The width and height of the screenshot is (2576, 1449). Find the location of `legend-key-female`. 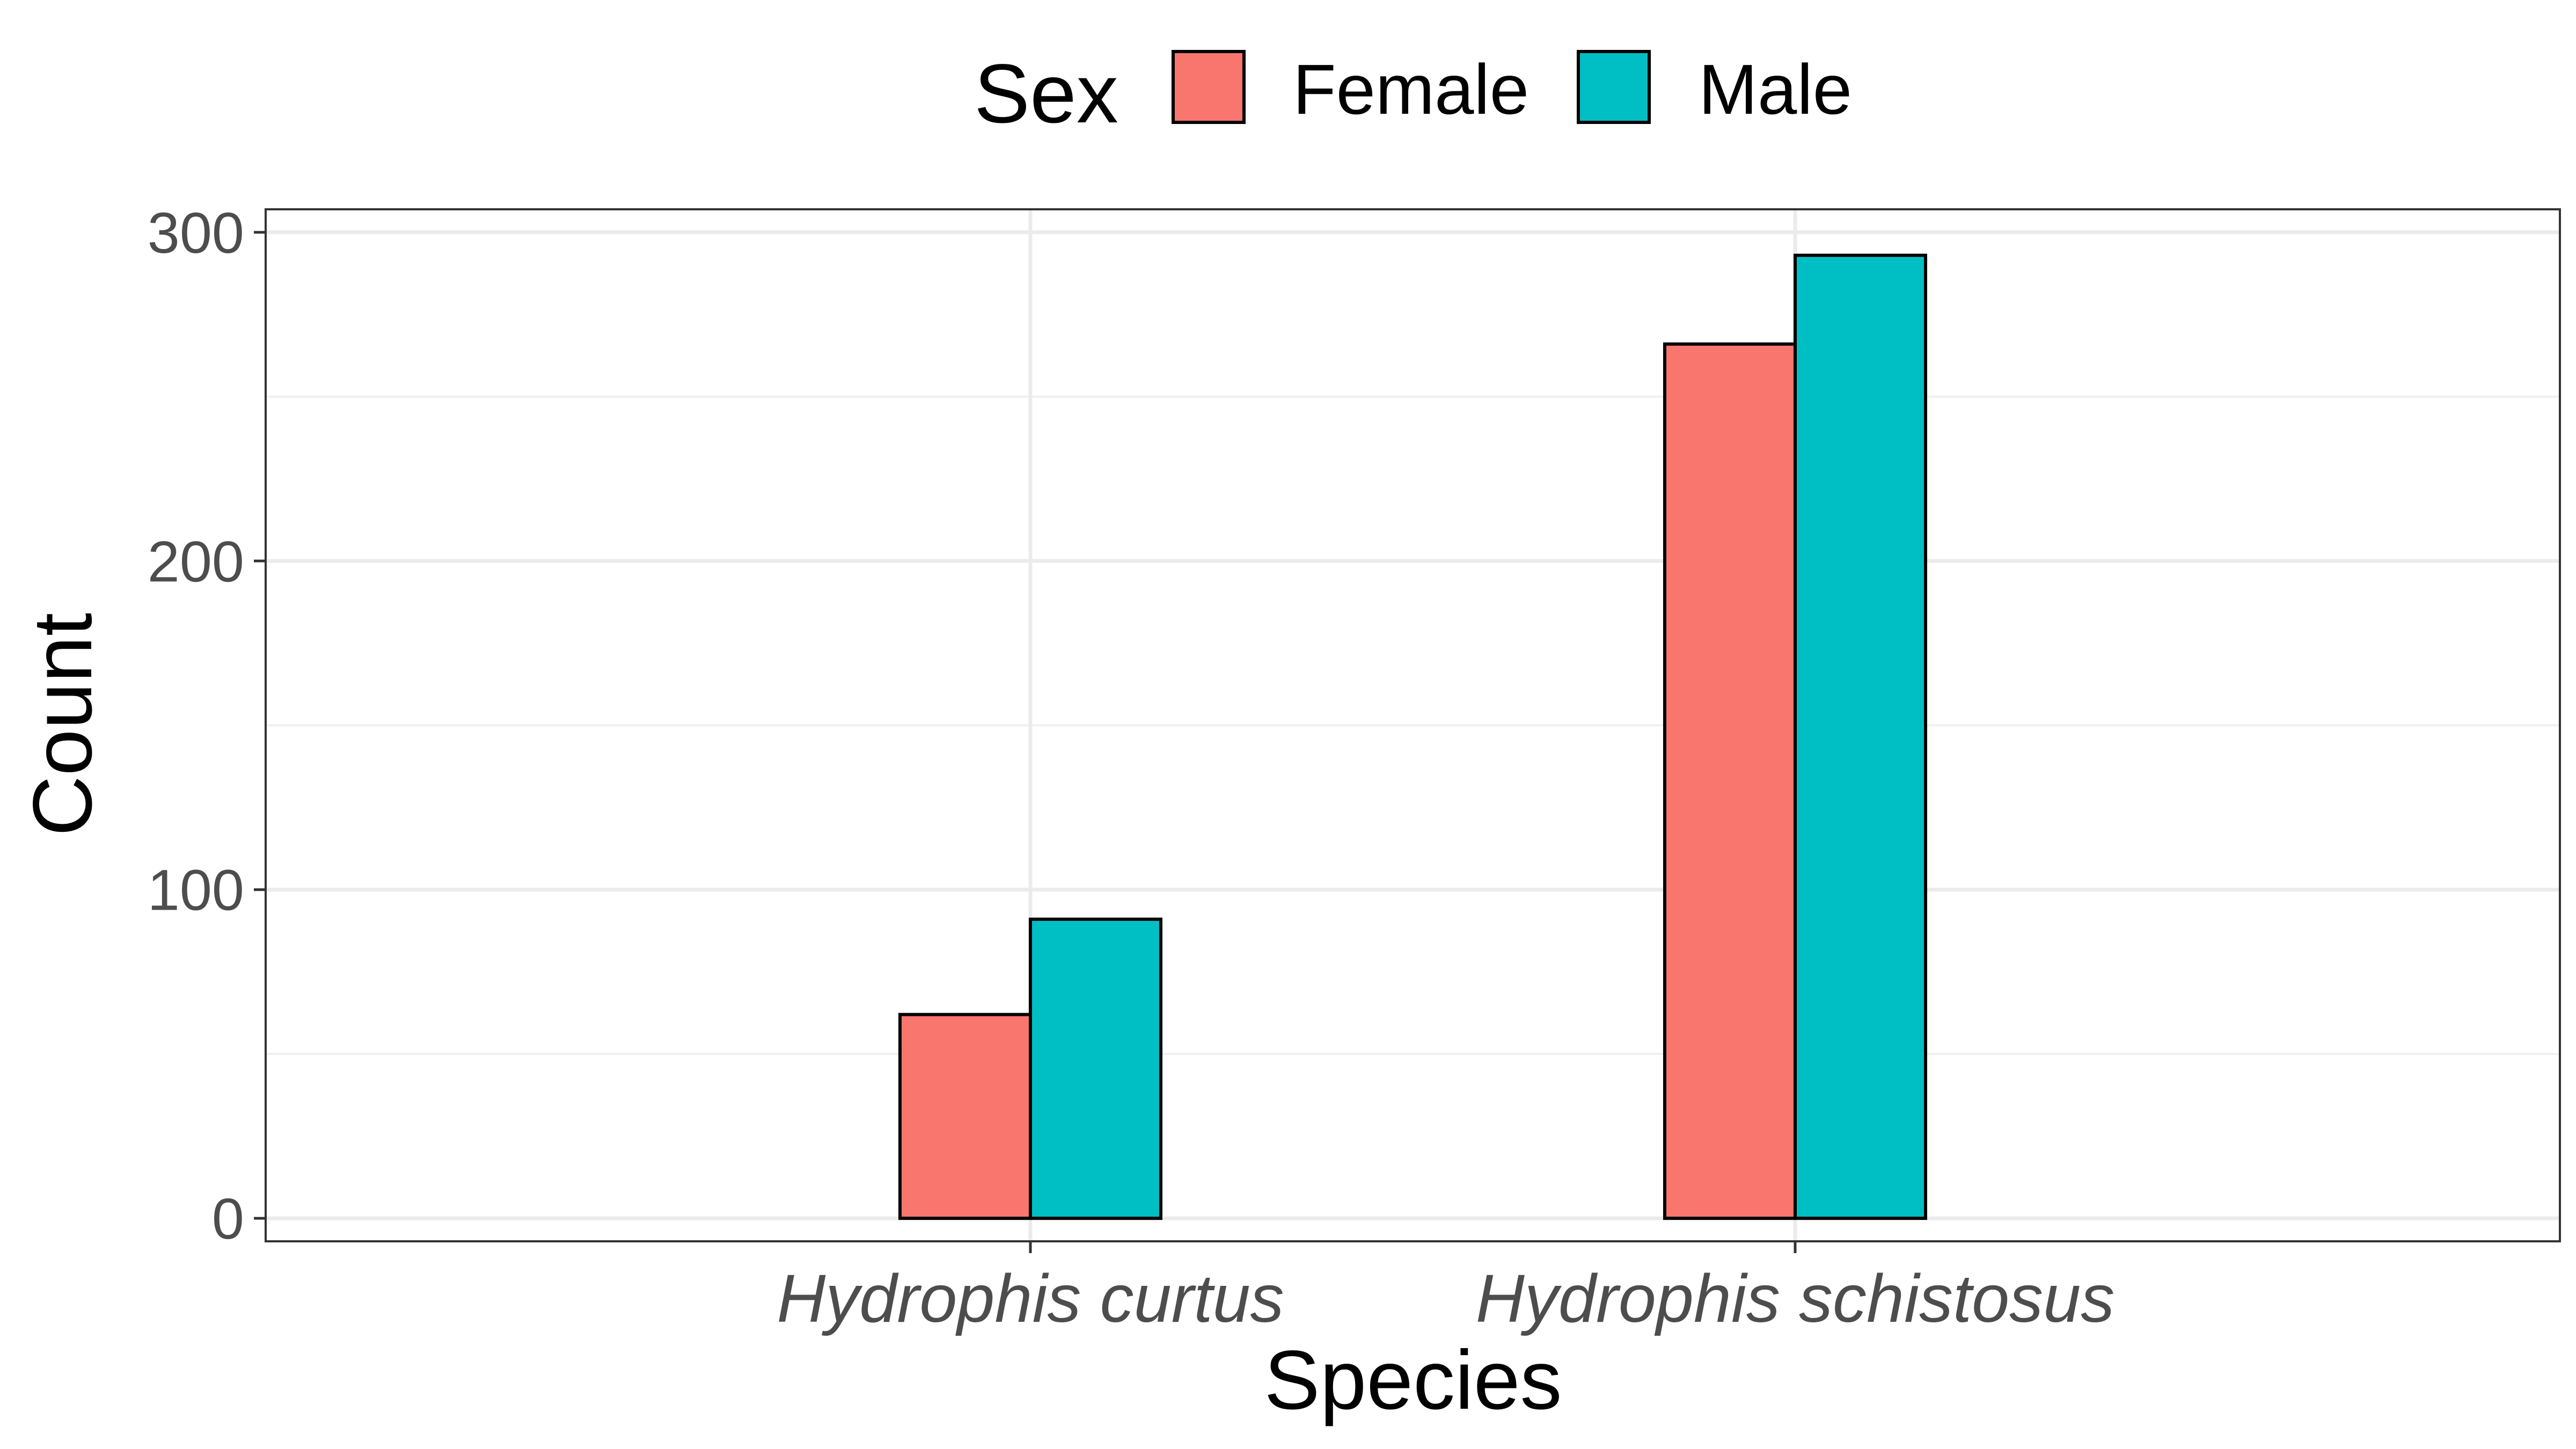

legend-key-female is located at coordinates (1209, 87).